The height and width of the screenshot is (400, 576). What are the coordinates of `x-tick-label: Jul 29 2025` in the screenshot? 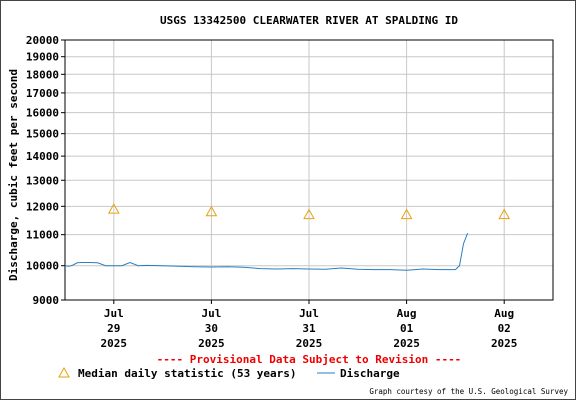 It's located at (114, 328).